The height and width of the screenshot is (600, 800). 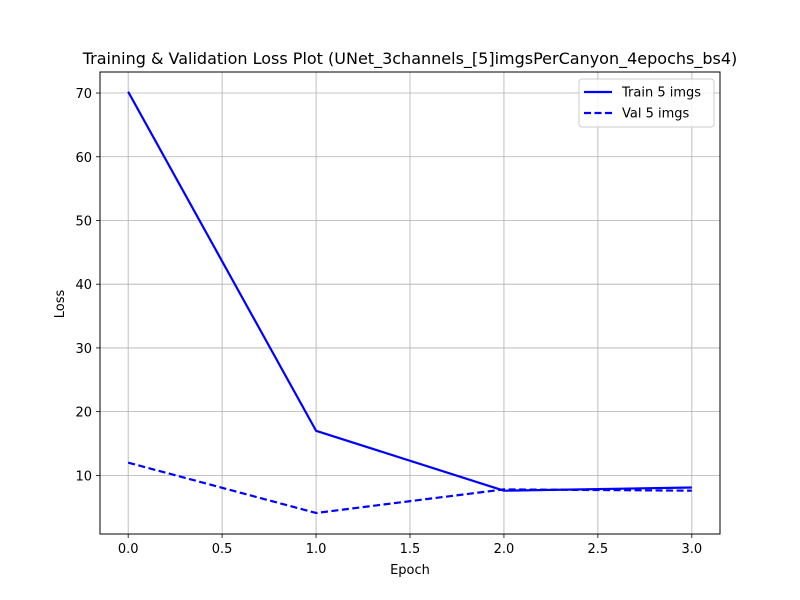 I want to click on legend-label-train: Train 5 imgs, so click(x=661, y=93).